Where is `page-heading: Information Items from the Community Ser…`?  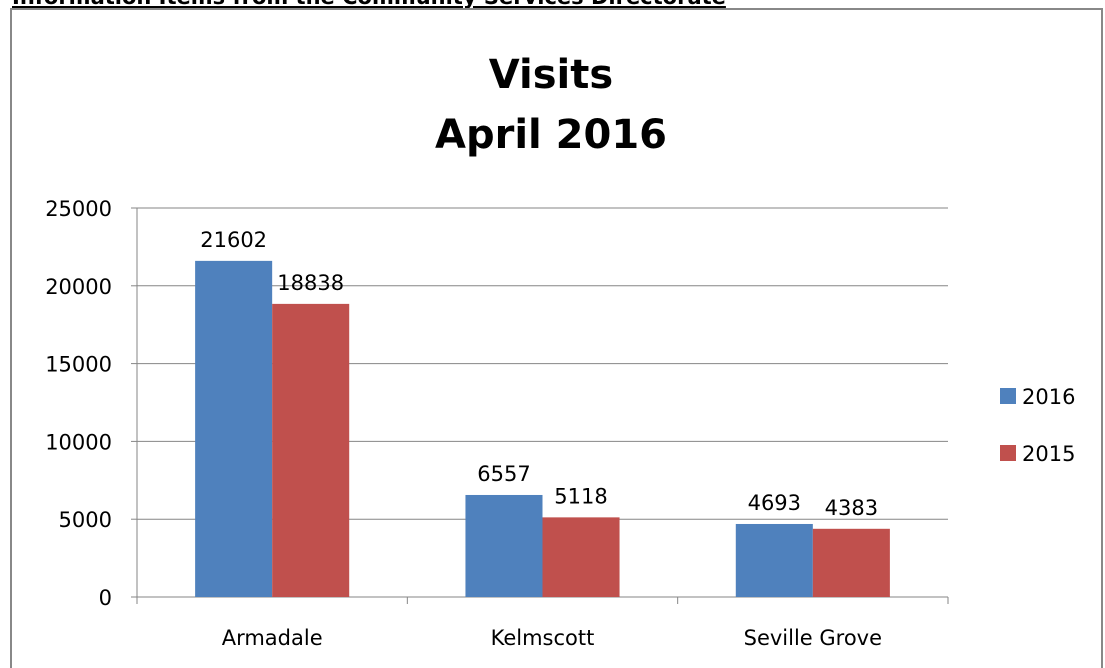
page-heading: Information Items from the Community Ser… is located at coordinates (369, 4).